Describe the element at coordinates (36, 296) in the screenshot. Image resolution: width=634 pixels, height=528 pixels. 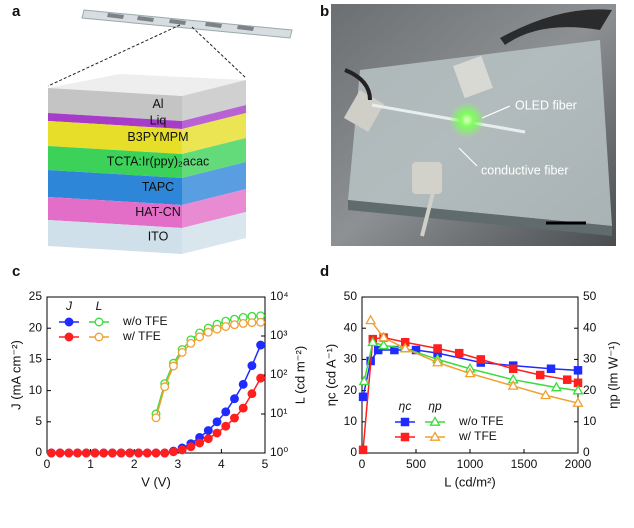
I see `y-tick-label: 25` at that location.